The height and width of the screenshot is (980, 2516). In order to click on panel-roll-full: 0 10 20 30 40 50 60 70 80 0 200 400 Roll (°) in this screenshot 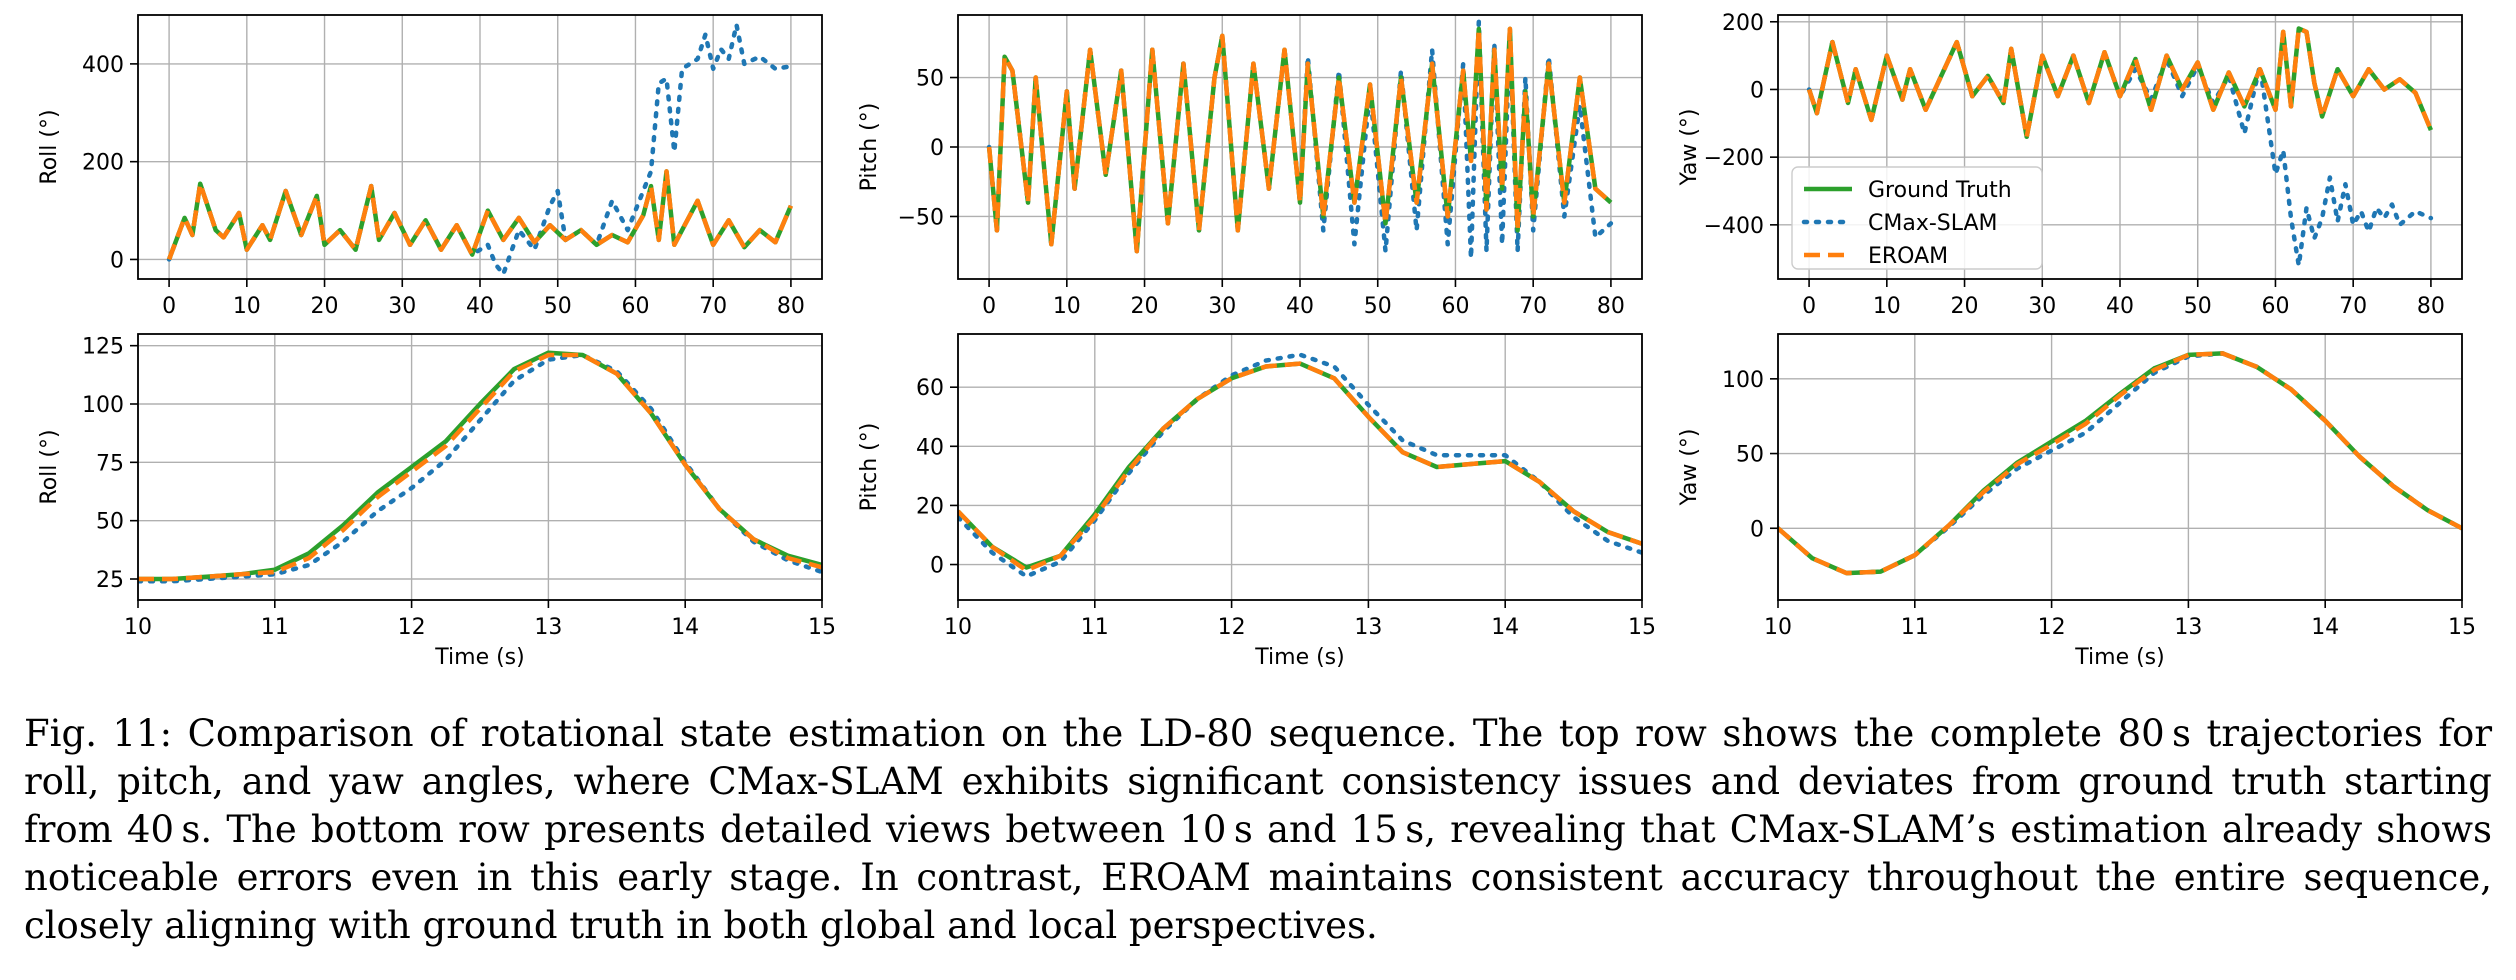, I will do `click(430, 166)`.